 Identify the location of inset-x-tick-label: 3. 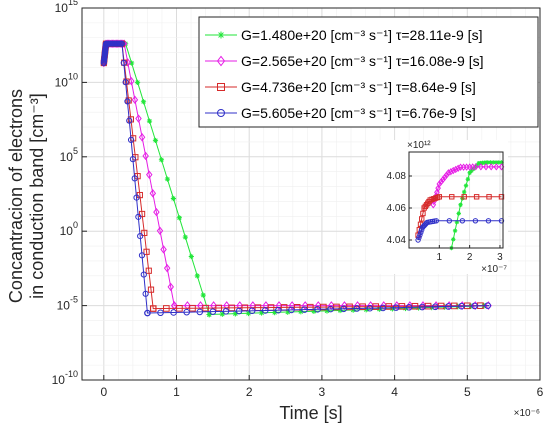
(500, 257).